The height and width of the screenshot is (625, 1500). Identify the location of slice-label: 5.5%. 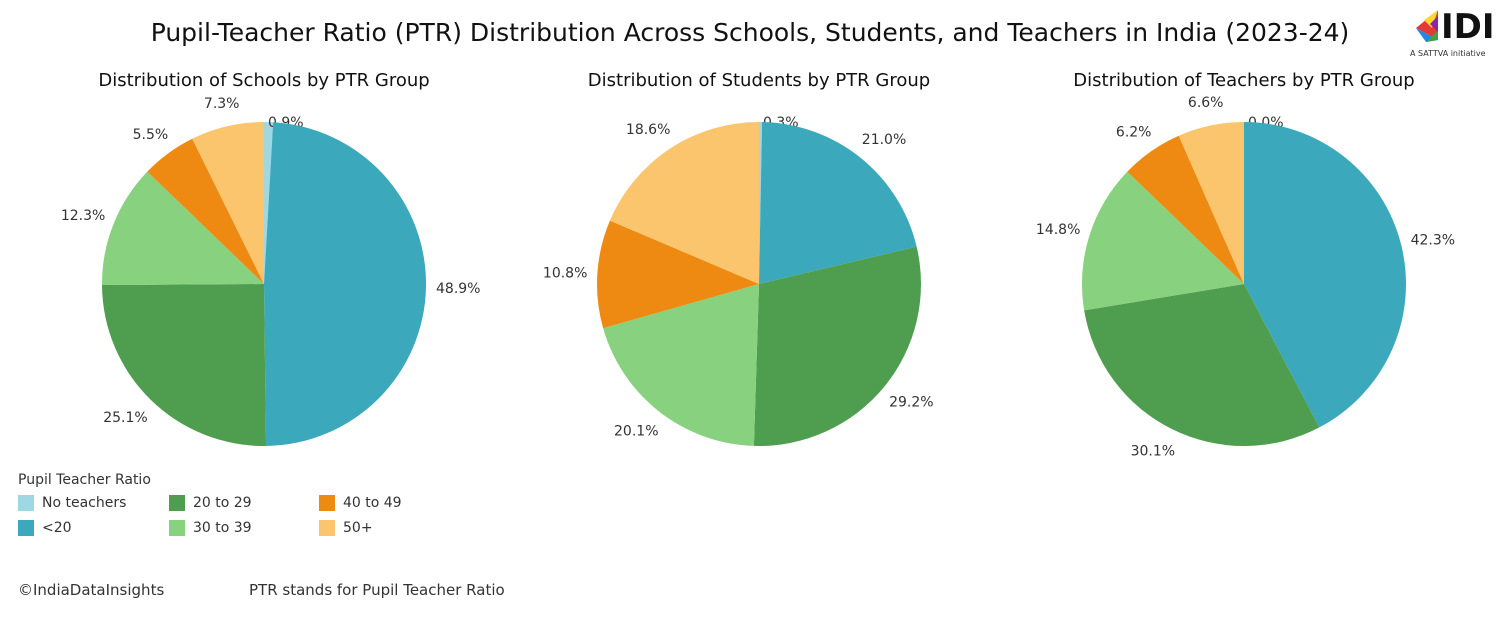
(151, 135).